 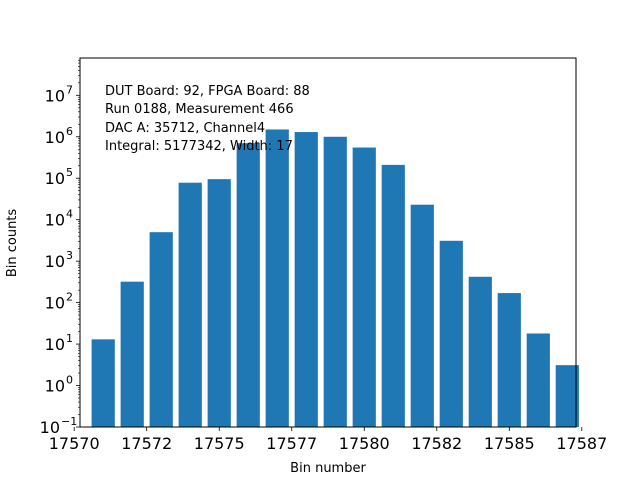 I want to click on x-axis-label: Bin number, so click(x=328, y=468).